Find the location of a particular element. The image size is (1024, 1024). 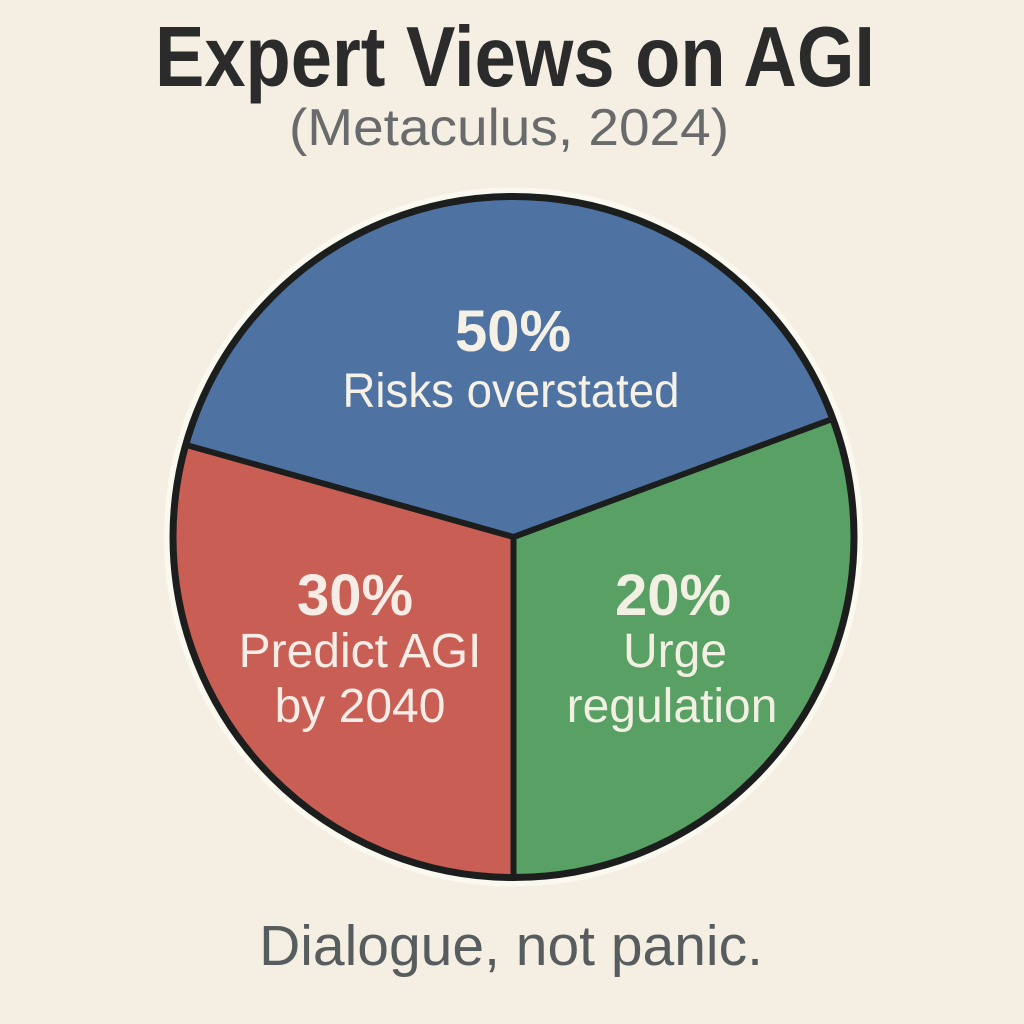

svg-text: (Metaculus, 2024) is located at coordinates (509, 128).